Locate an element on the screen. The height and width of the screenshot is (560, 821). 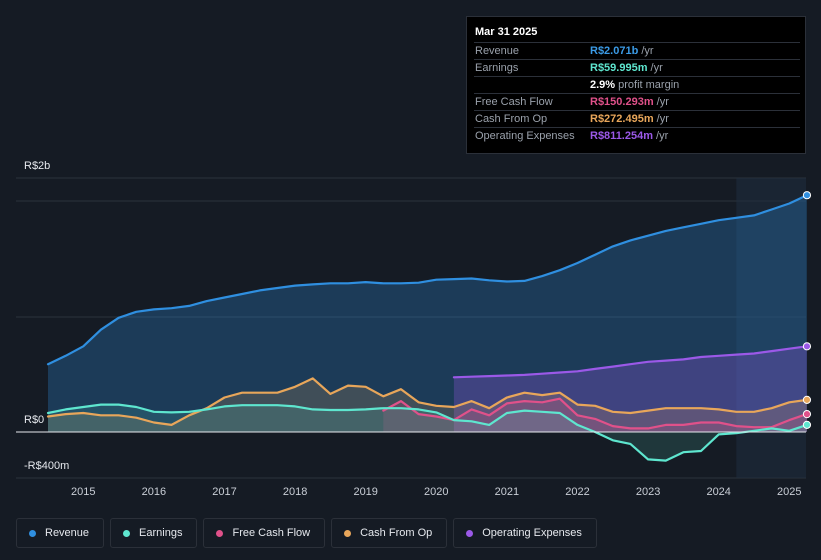
x-tick-label-2016: 2016 is located at coordinates (154, 492).